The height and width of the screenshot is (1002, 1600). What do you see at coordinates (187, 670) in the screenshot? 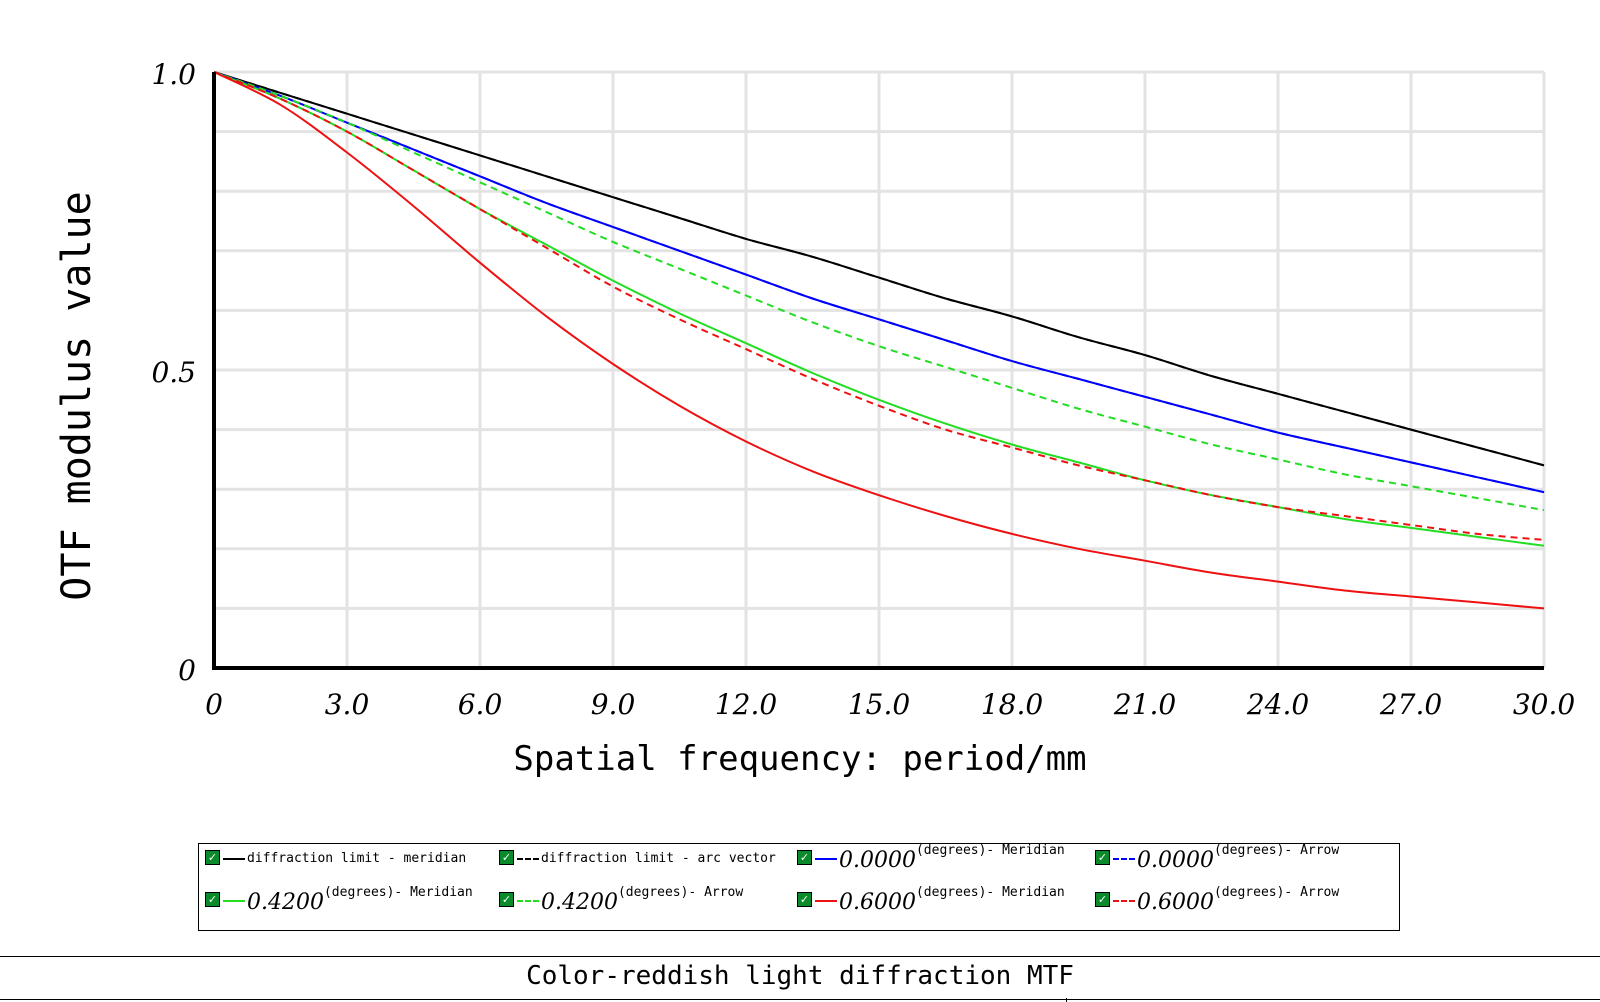
I see `y-tick-label: 0` at bounding box center [187, 670].